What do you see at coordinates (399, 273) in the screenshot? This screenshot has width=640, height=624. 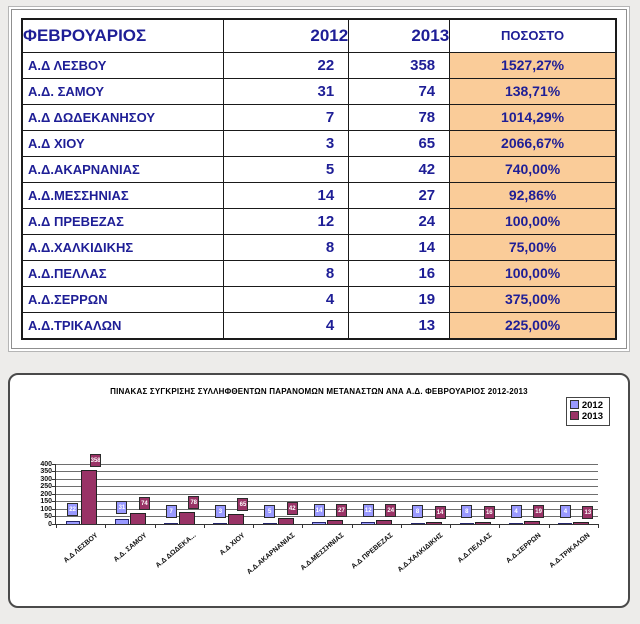 I see `value-2013-cell: 16` at bounding box center [399, 273].